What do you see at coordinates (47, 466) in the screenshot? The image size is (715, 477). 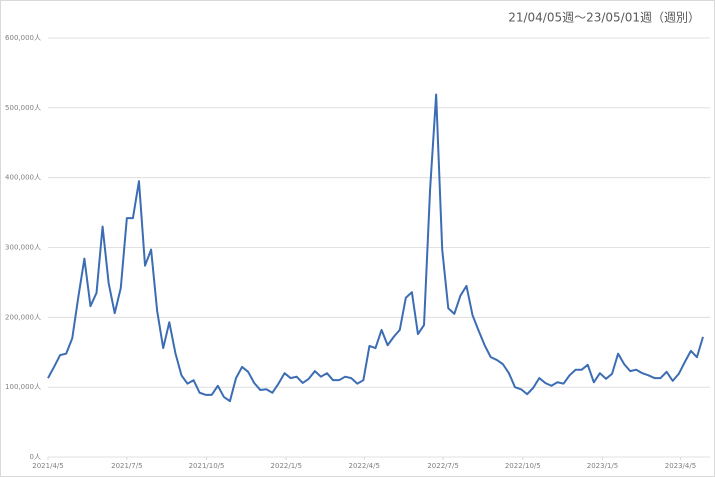 I see `x-tick-label: 2021/4/5` at bounding box center [47, 466].